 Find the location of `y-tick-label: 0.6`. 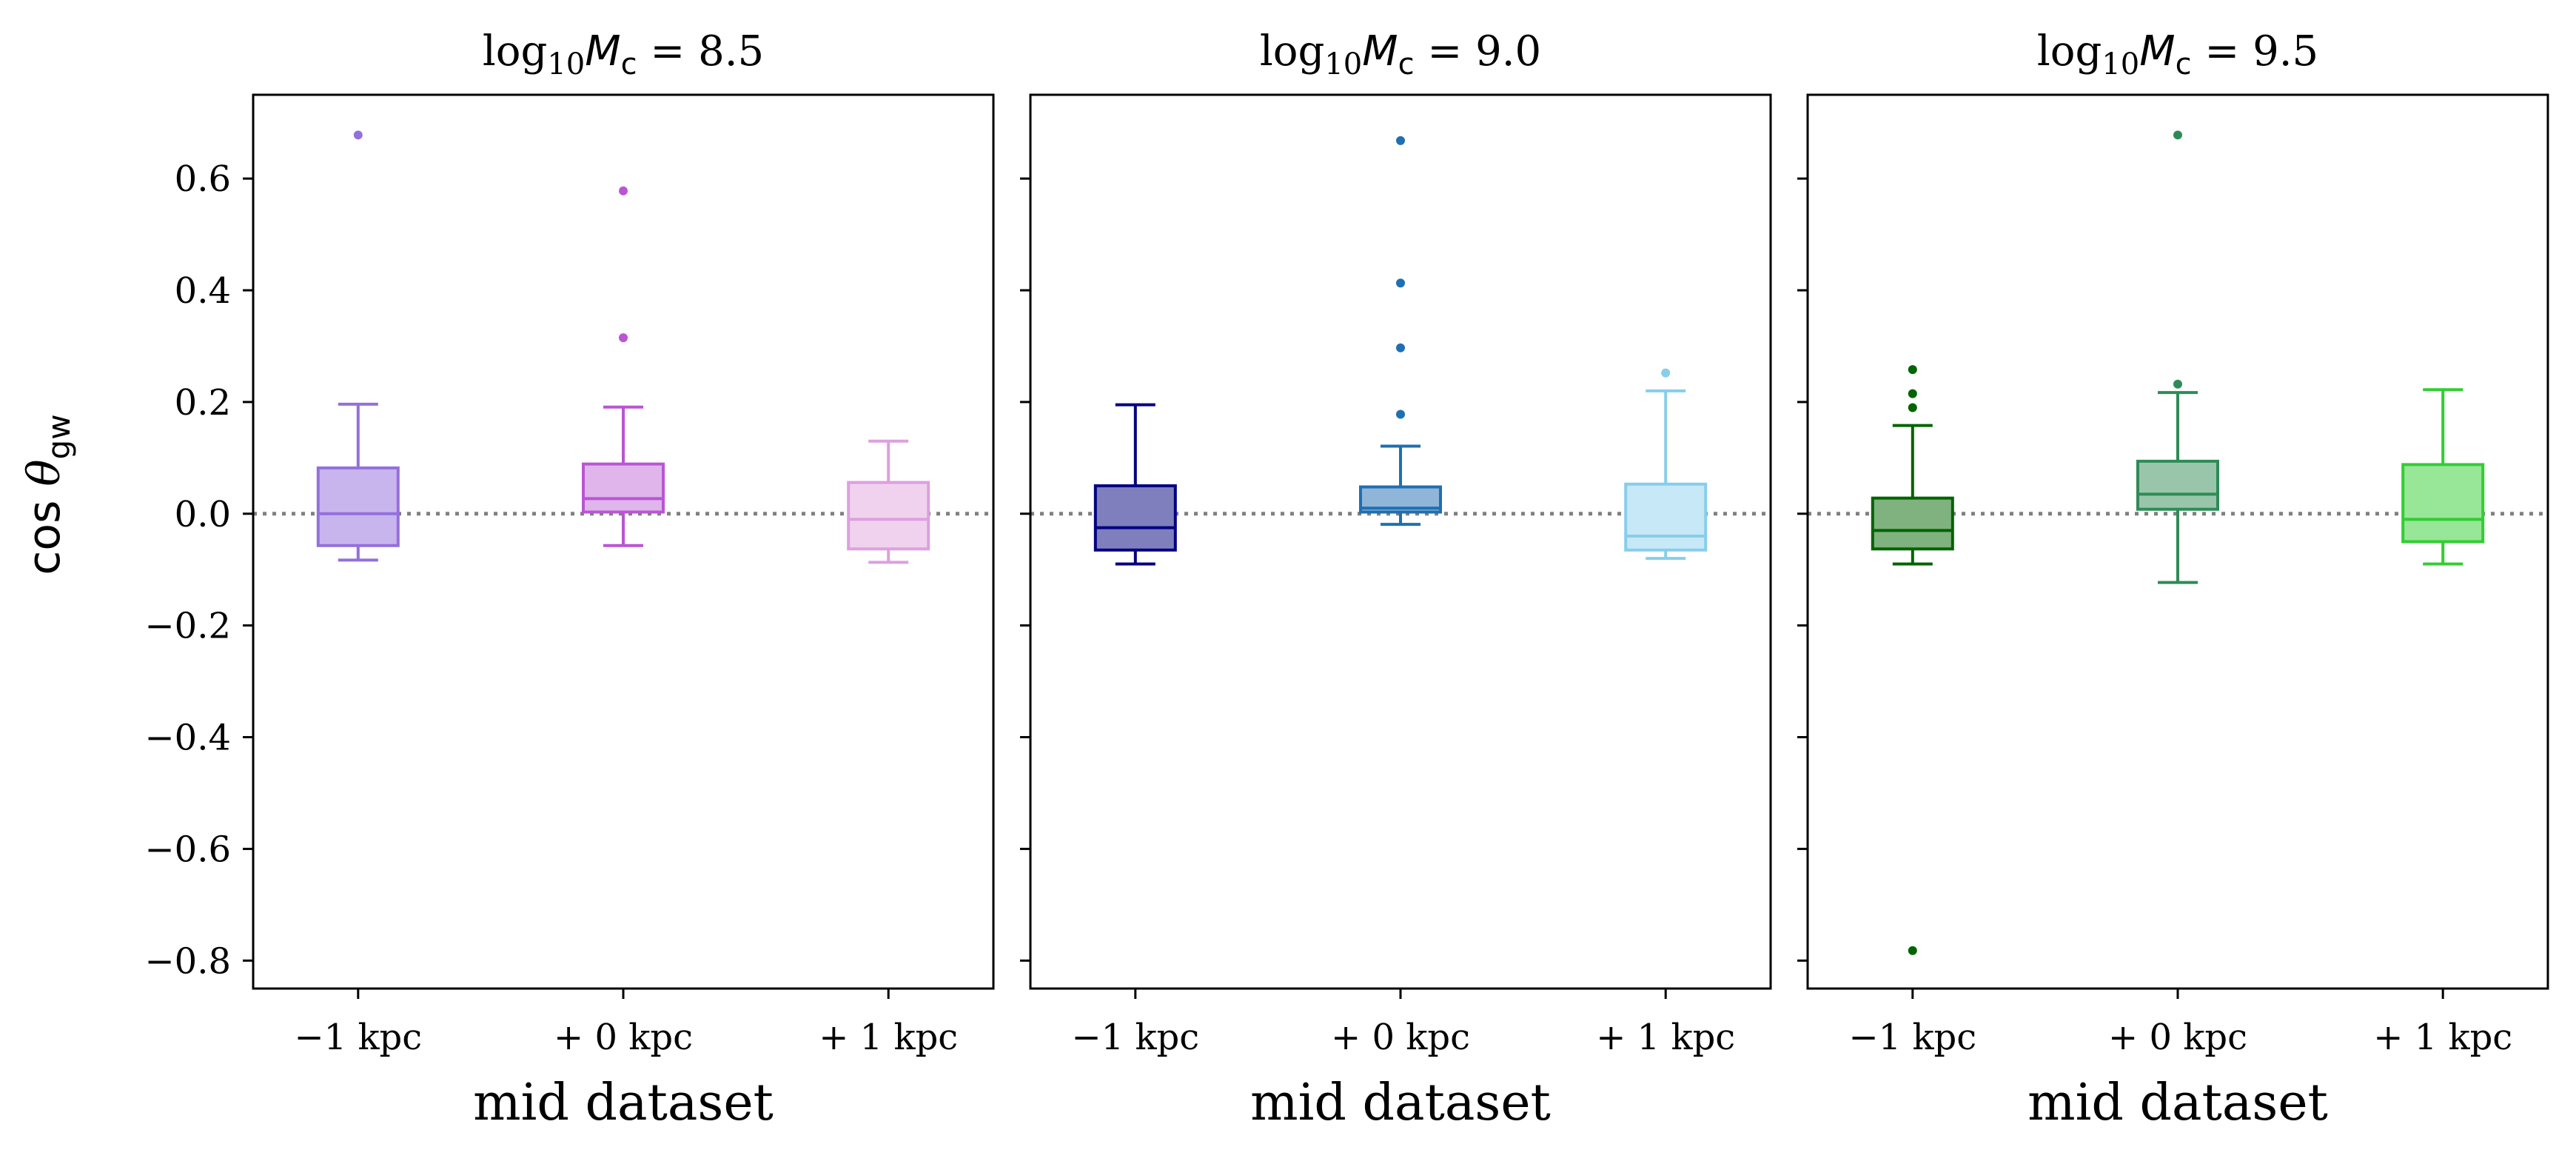

y-tick-label: 0.6 is located at coordinates (203, 179).